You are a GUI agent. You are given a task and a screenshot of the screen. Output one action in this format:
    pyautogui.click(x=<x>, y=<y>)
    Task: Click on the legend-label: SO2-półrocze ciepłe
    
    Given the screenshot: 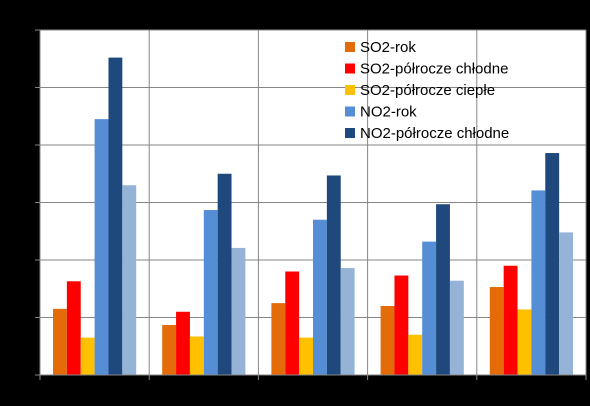 What is the action you would take?
    pyautogui.click(x=427, y=90)
    